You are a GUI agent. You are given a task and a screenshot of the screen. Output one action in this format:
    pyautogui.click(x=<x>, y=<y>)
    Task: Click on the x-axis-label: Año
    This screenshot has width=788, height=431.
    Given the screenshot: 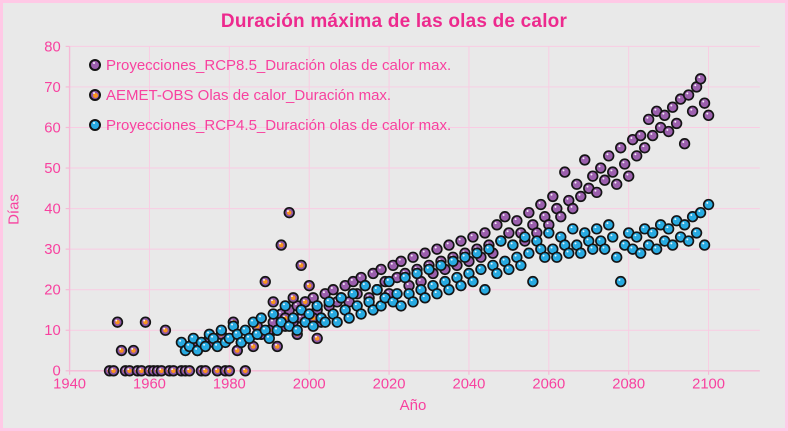 What is the action you would take?
    pyautogui.click(x=413, y=405)
    